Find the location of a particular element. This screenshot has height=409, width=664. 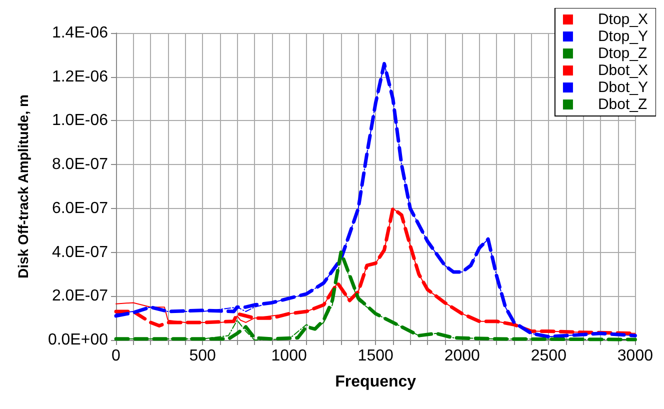

x-axis-title: Frequency is located at coordinates (375, 382).